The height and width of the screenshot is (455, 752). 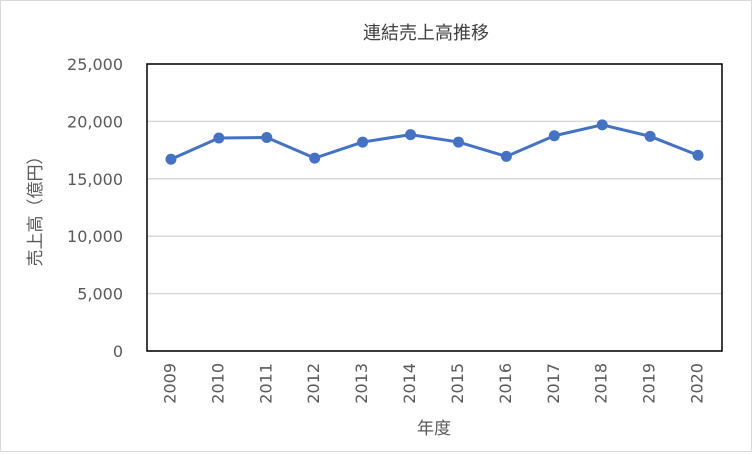 What do you see at coordinates (169, 383) in the screenshot?
I see `x-tick-label: 2009` at bounding box center [169, 383].